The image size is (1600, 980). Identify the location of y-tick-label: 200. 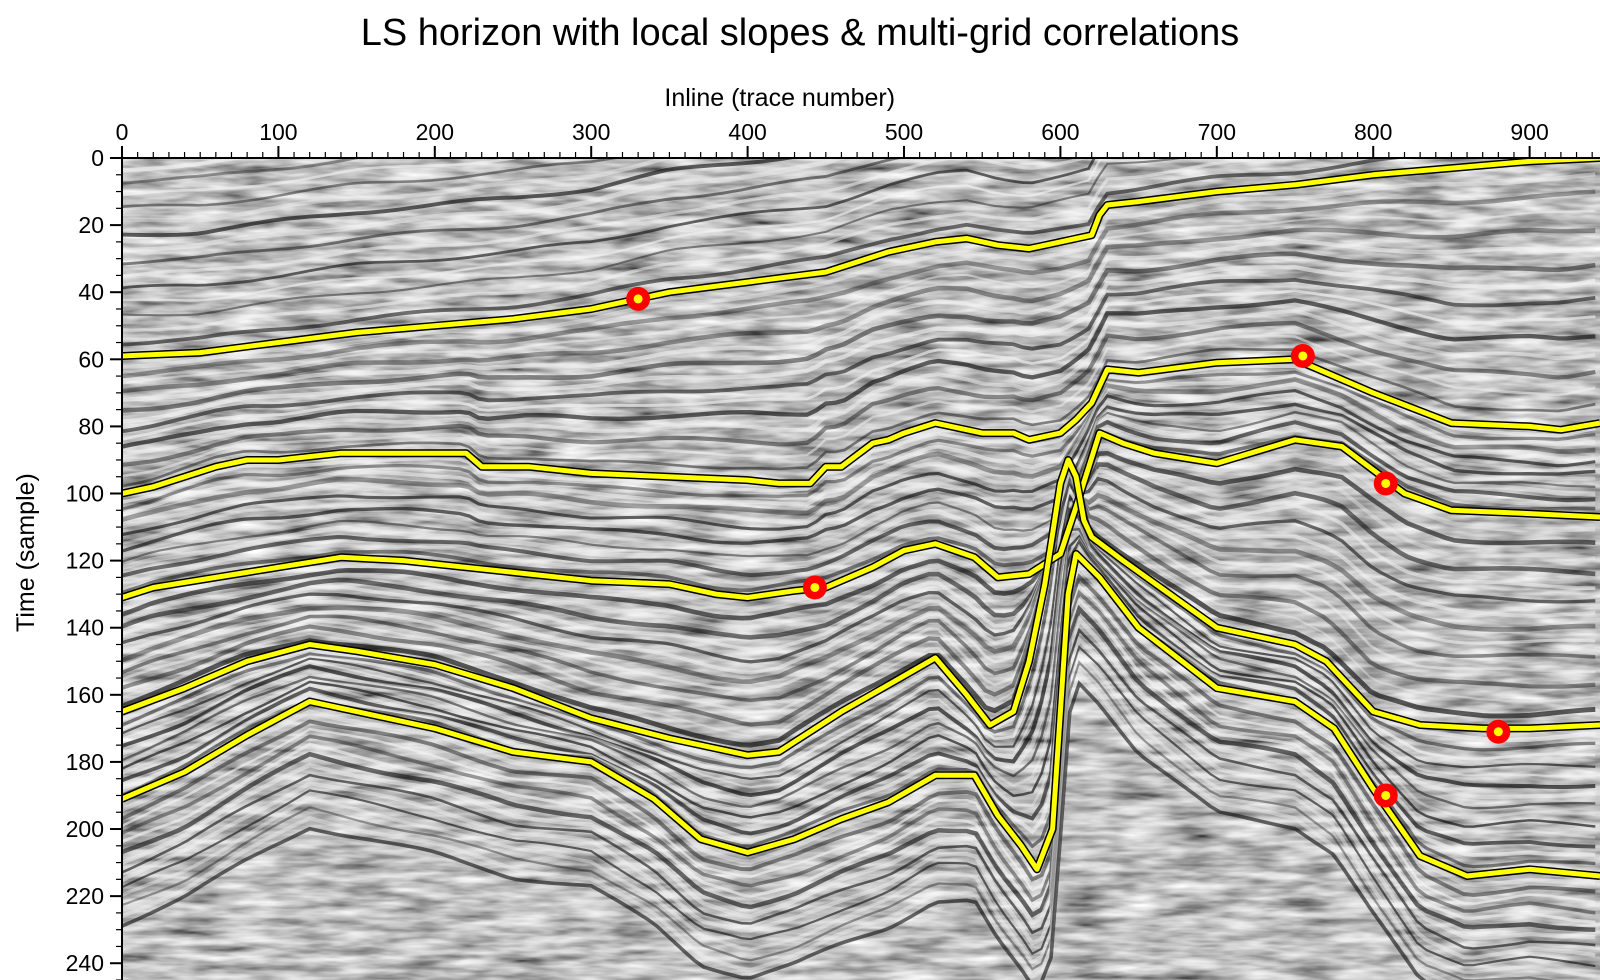
(85, 829).